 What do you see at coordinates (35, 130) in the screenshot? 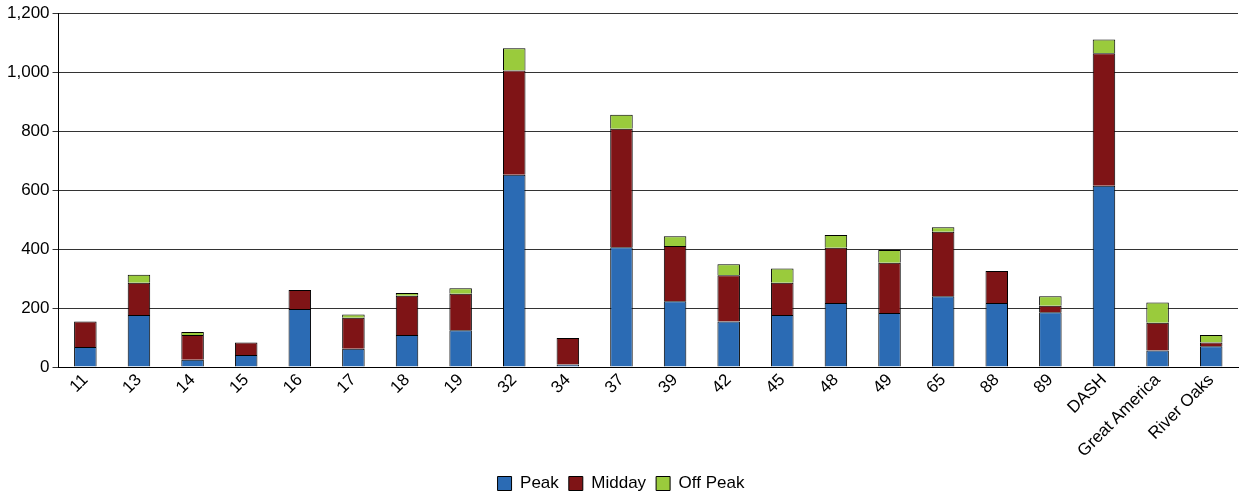
I see `y-tick-label: 800` at bounding box center [35, 130].